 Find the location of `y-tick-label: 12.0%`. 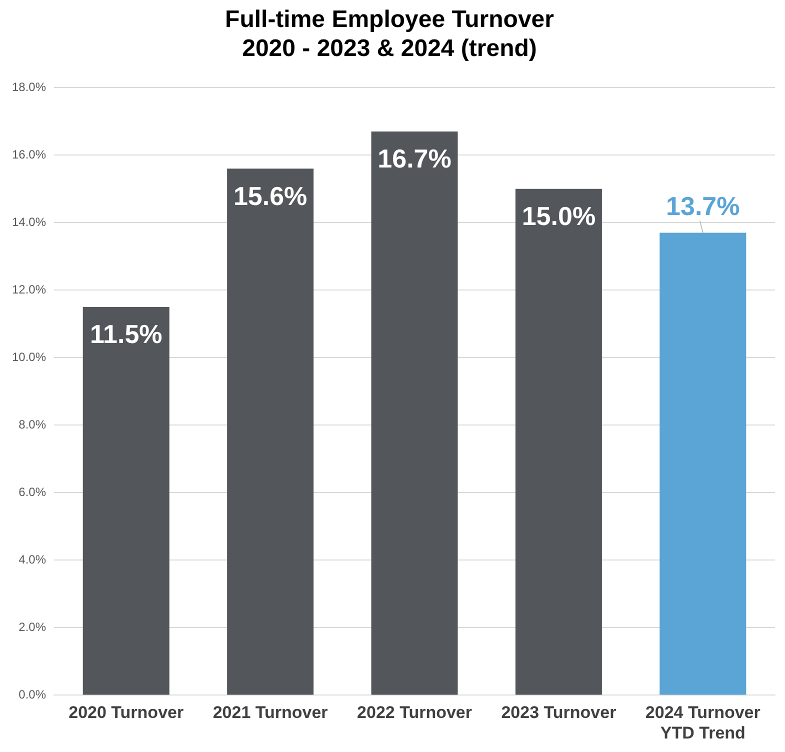

y-tick-label: 12.0% is located at coordinates (29, 289).